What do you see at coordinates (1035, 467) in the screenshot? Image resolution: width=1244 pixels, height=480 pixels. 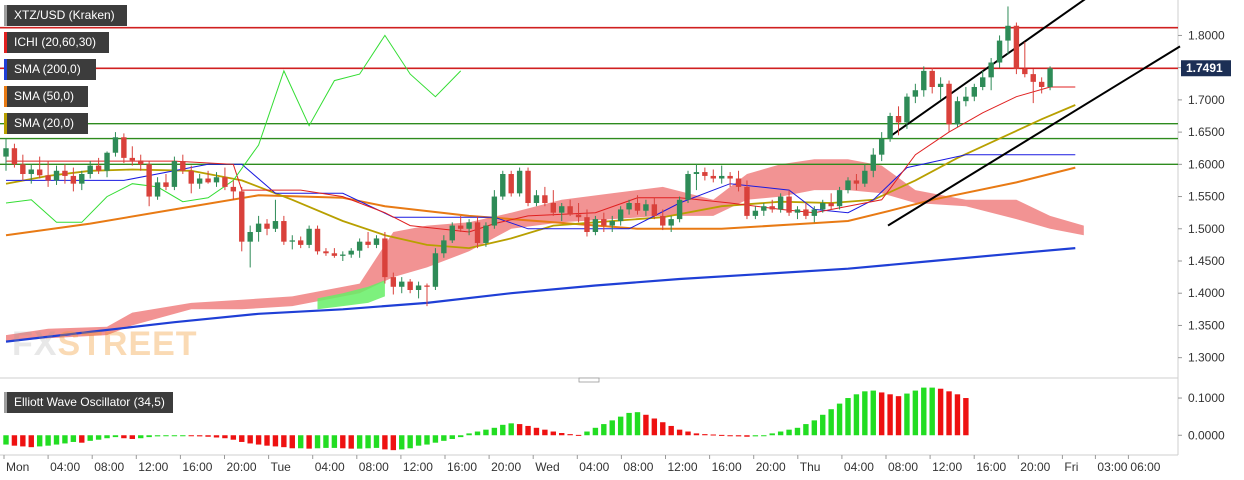 I see `time-axis-label: 20:00` at bounding box center [1035, 467].